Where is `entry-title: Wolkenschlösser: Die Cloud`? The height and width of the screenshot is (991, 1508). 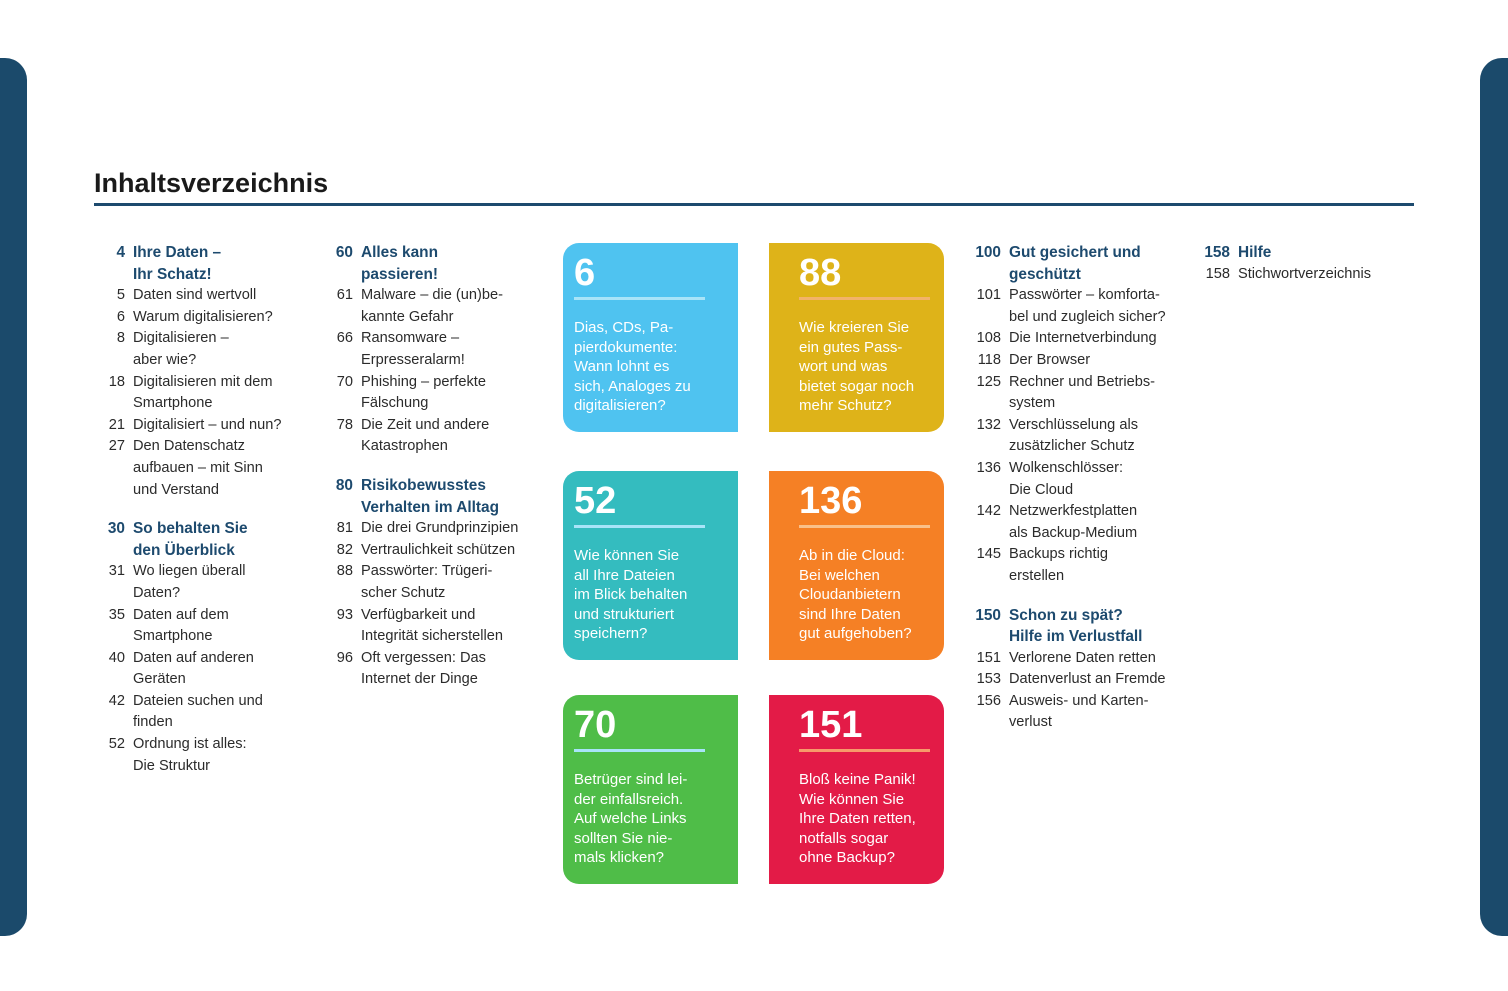 entry-title: Wolkenschlösser: Die Cloud is located at coordinates (1066, 478).